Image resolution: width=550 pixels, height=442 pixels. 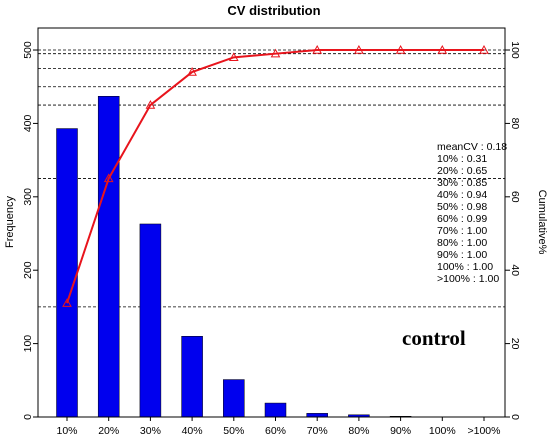 What do you see at coordinates (28, 344) in the screenshot?
I see `y-tick-label: 100` at bounding box center [28, 344].